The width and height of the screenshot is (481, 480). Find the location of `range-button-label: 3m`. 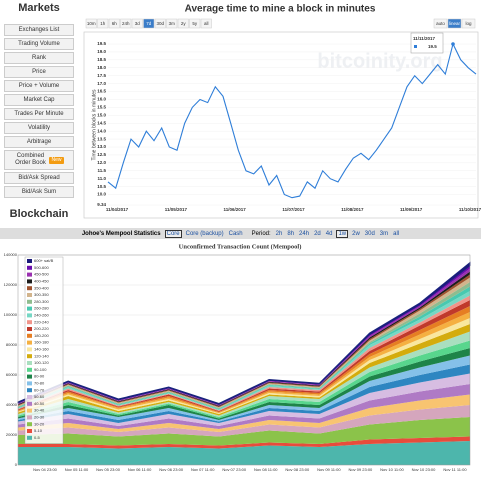

range-button-label: 3m is located at coordinates (172, 23).